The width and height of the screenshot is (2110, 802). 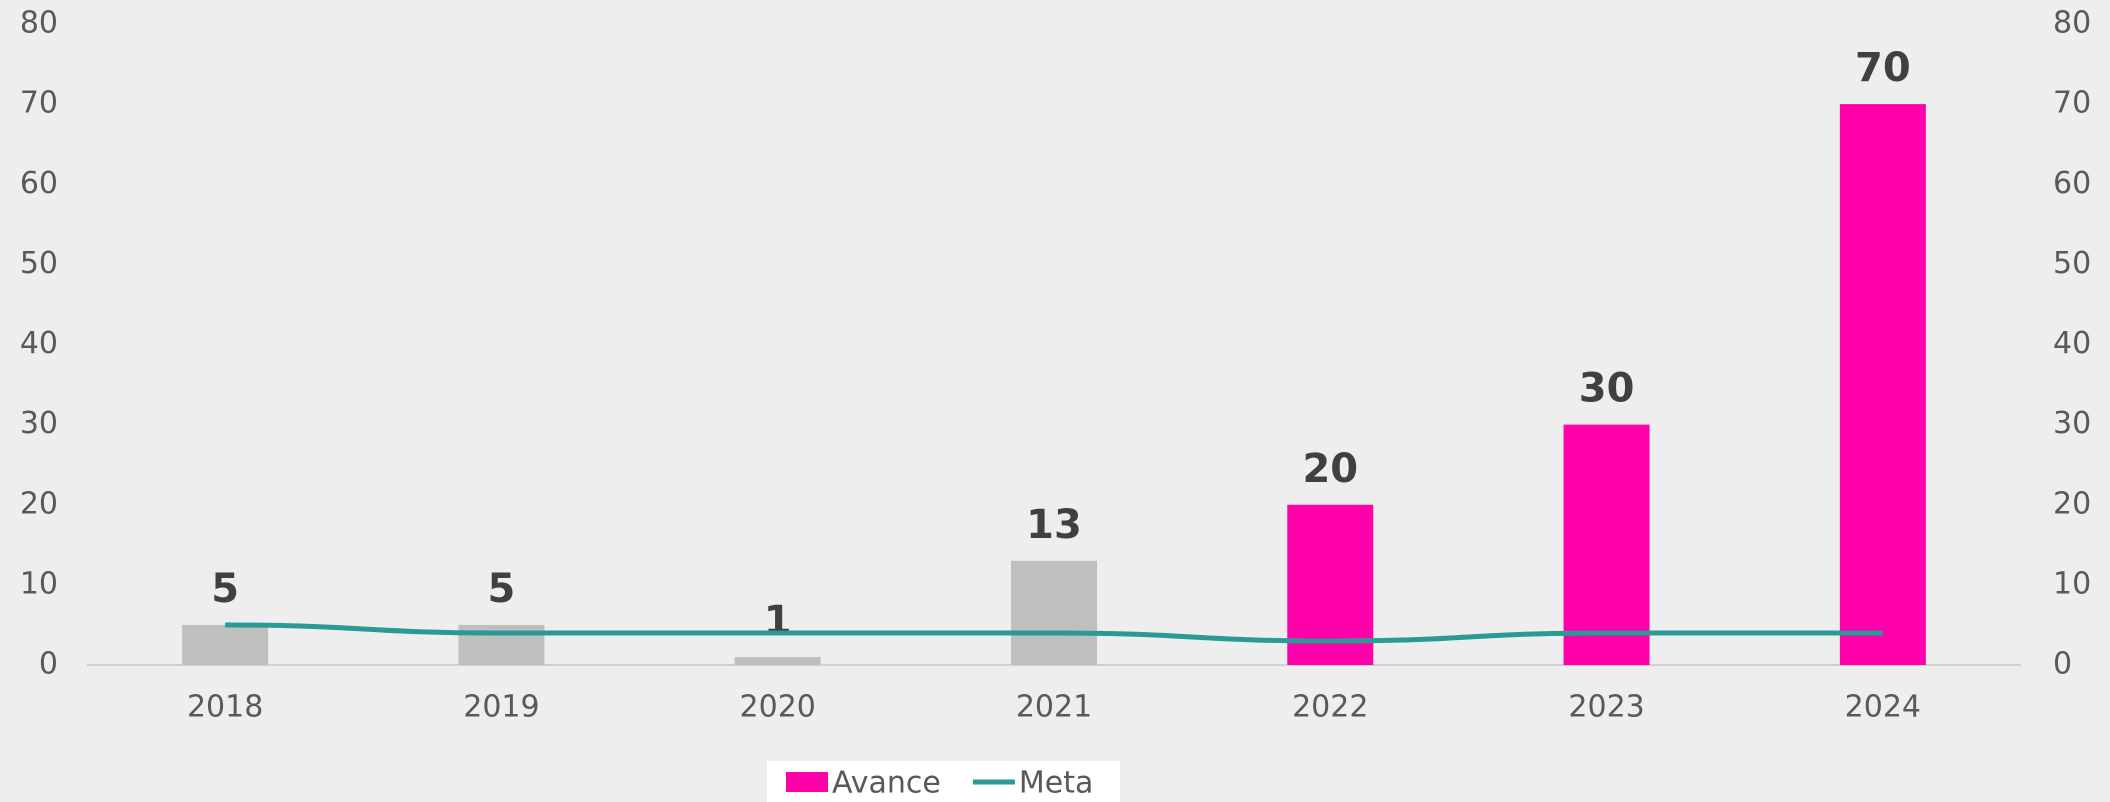 I want to click on legend-label: Avance, so click(x=886, y=783).